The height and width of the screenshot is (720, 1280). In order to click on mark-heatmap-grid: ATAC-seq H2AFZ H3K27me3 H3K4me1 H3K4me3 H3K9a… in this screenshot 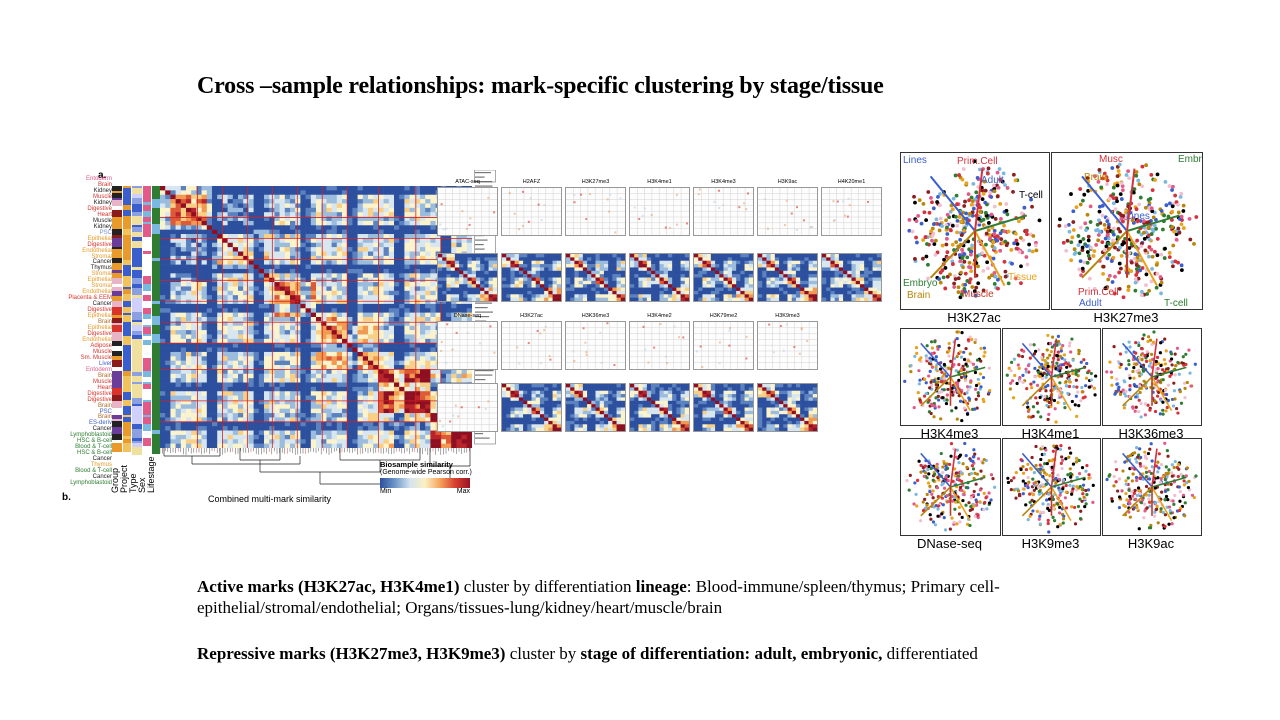, I will do `click(661, 310)`.